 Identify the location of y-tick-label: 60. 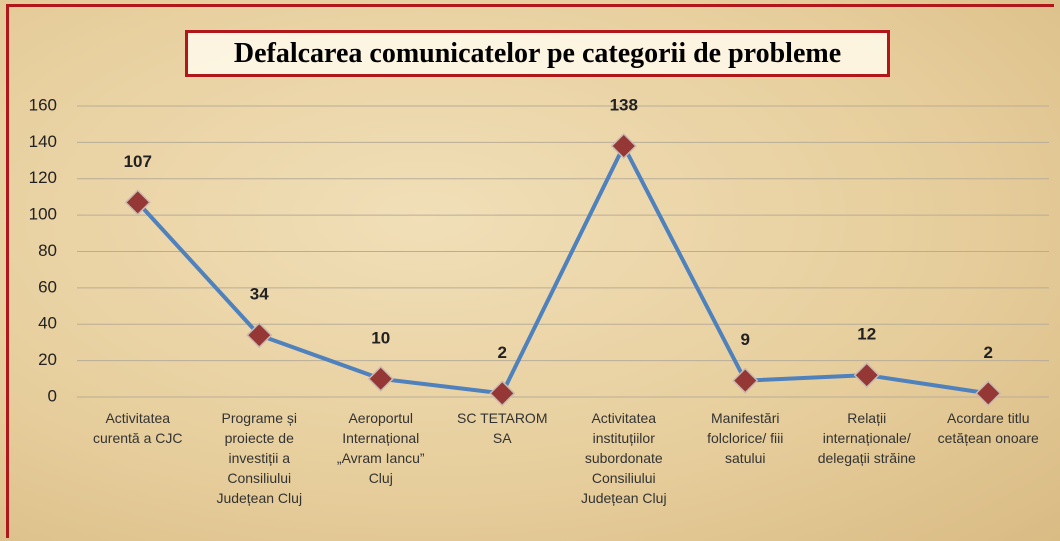
(47, 286).